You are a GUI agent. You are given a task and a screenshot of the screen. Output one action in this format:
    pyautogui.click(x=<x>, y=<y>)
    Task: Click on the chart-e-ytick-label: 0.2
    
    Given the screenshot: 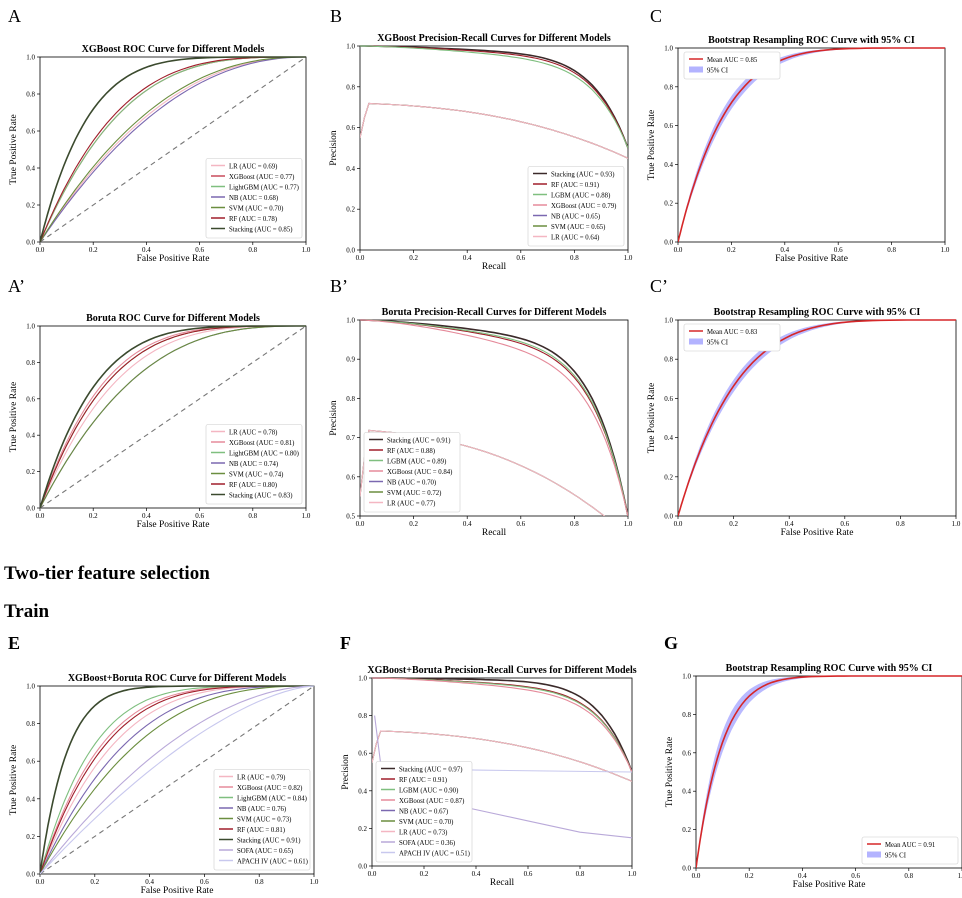 What is the action you would take?
    pyautogui.click(x=30, y=837)
    